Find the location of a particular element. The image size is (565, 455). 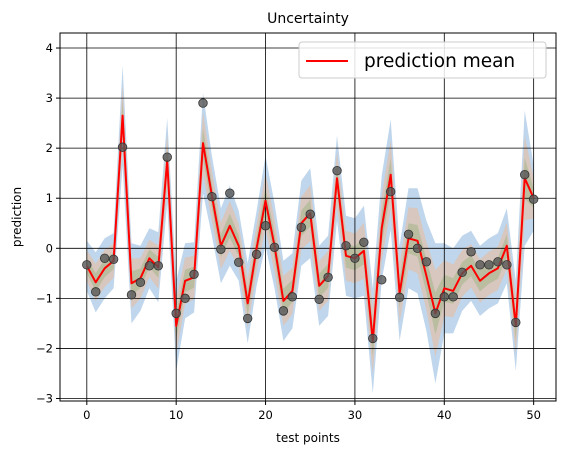

legend-box is located at coordinates (422, 60).